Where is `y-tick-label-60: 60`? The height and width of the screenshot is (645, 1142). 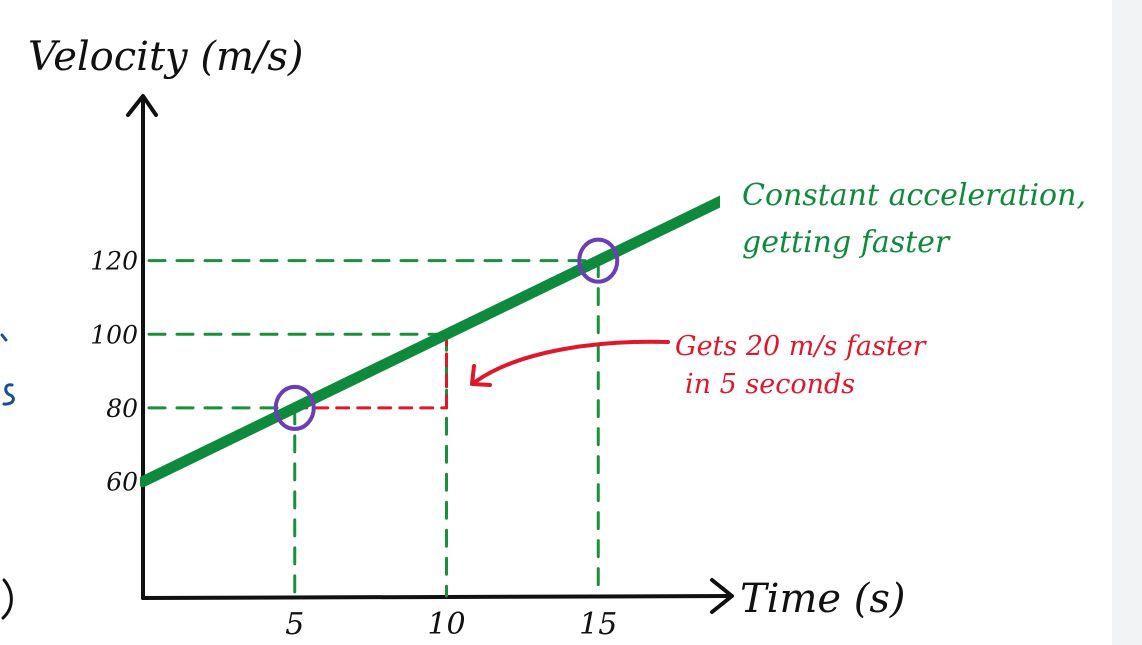 y-tick-label-60: 60 is located at coordinates (122, 482).